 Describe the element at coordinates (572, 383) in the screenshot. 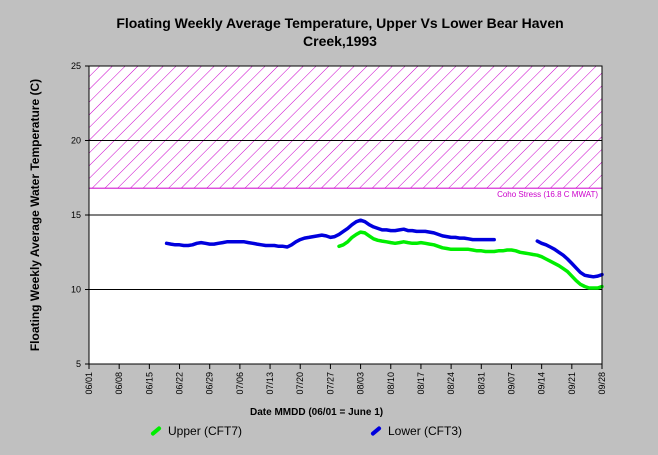

I see `x-tick-label: 09/21` at that location.